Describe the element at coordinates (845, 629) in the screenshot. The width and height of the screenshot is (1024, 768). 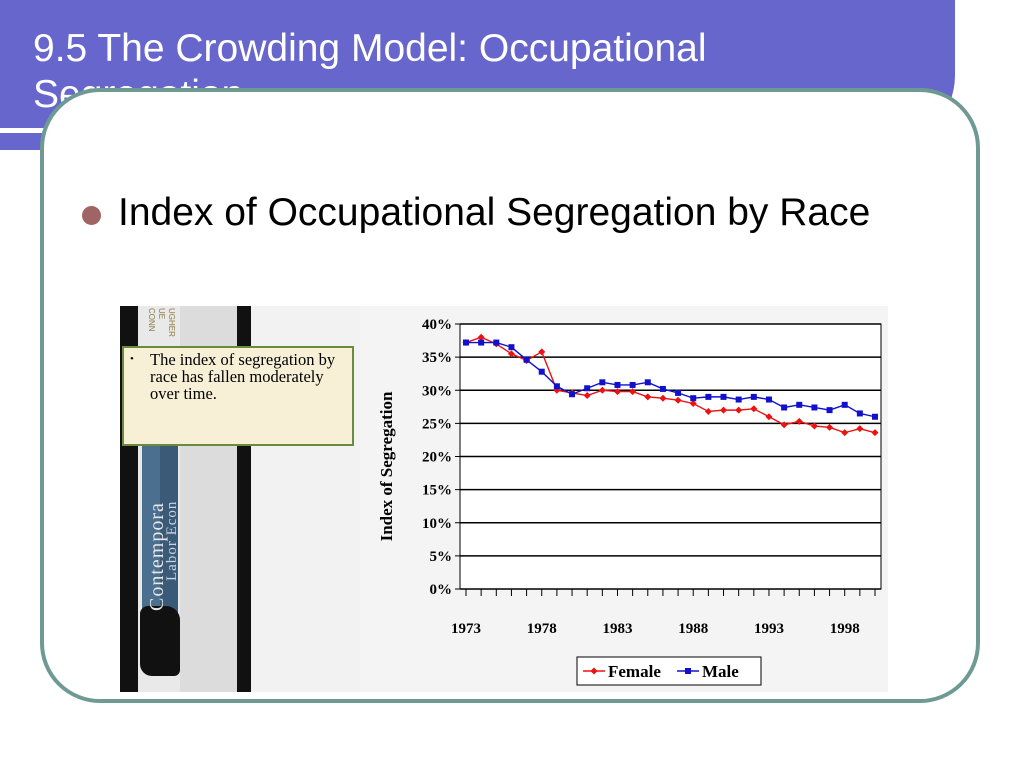
I see `x-tick-label: 1998` at that location.